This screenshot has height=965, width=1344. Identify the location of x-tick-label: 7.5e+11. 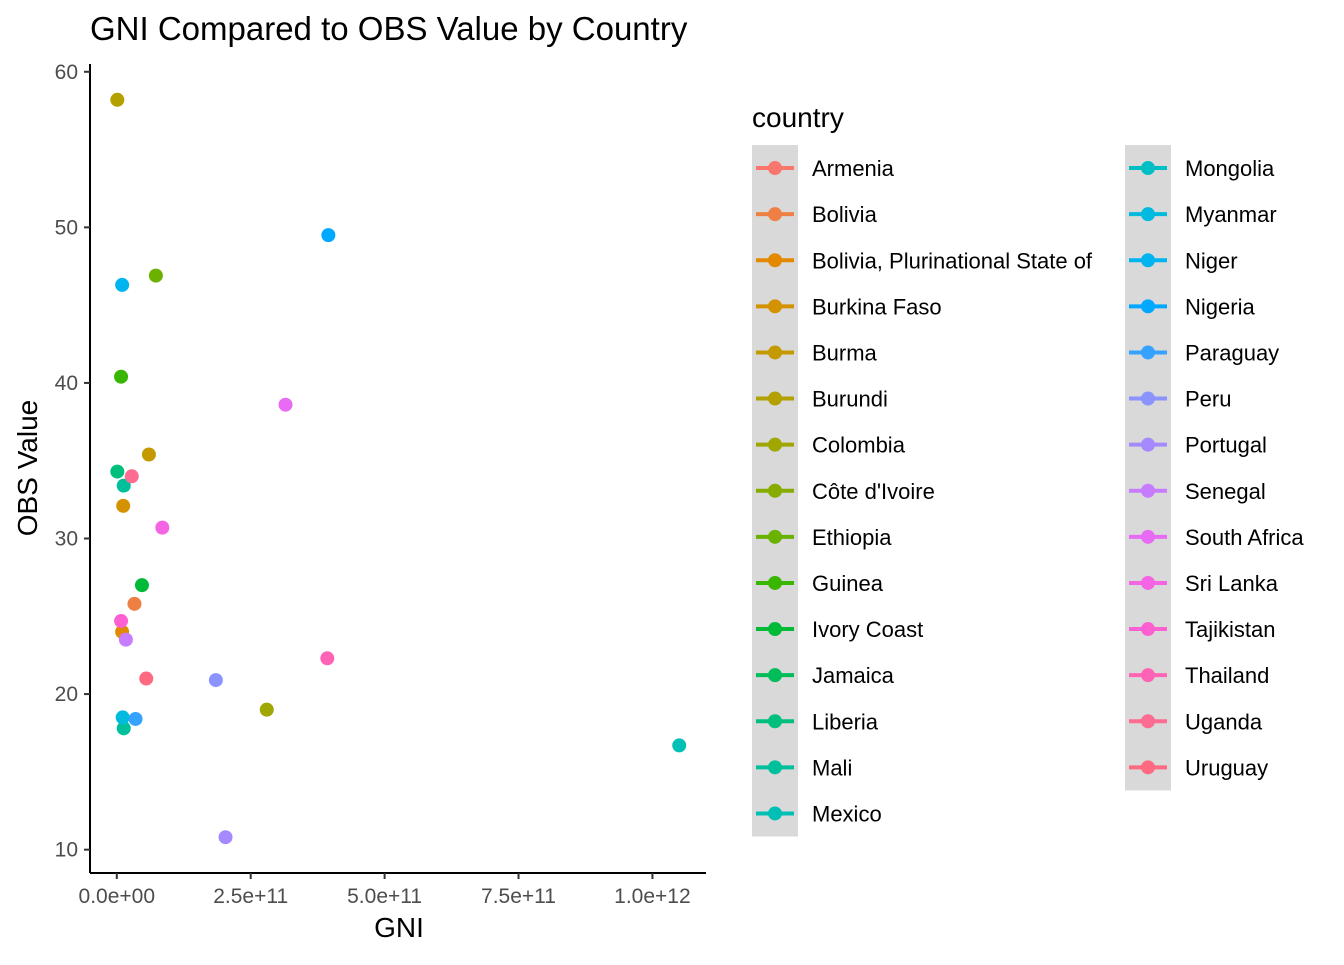
(518, 896).